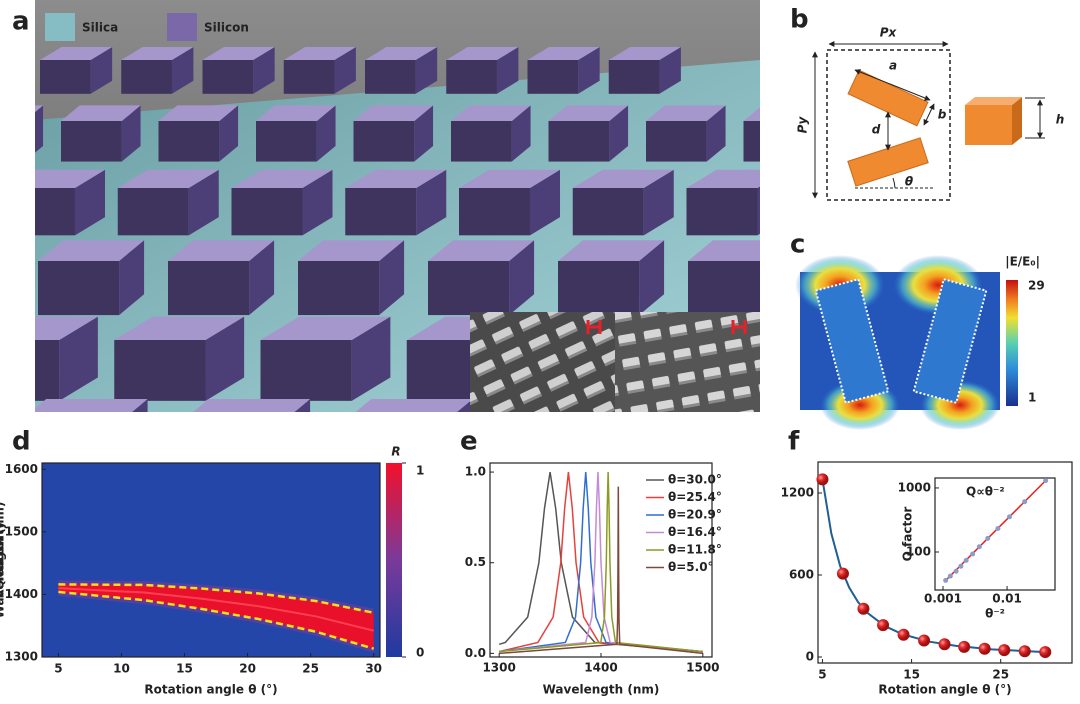 The image size is (1080, 704). What do you see at coordinates (797, 493) in the screenshot?
I see `y-tick-label: 1200` at bounding box center [797, 493].